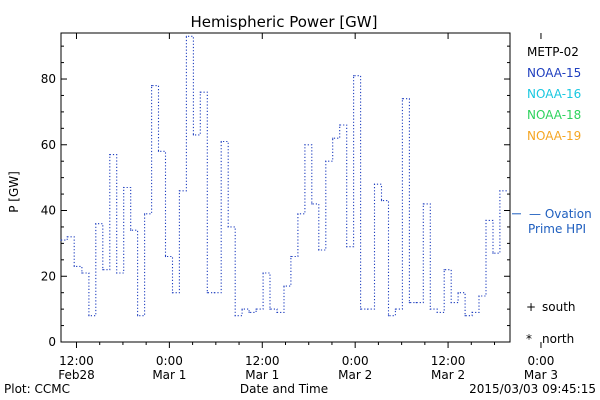 Image resolution: width=600 pixels, height=400 pixels. Describe the element at coordinates (554, 115) in the screenshot. I see `legend-entry-noaa-18: NOAA-18` at that location.